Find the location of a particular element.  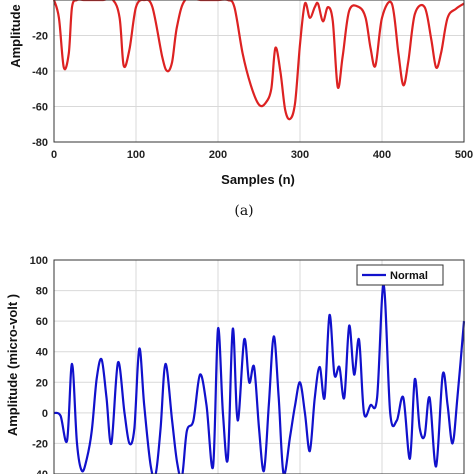

chart-a-ylabel: Amplitude is located at coordinates (15, 36).